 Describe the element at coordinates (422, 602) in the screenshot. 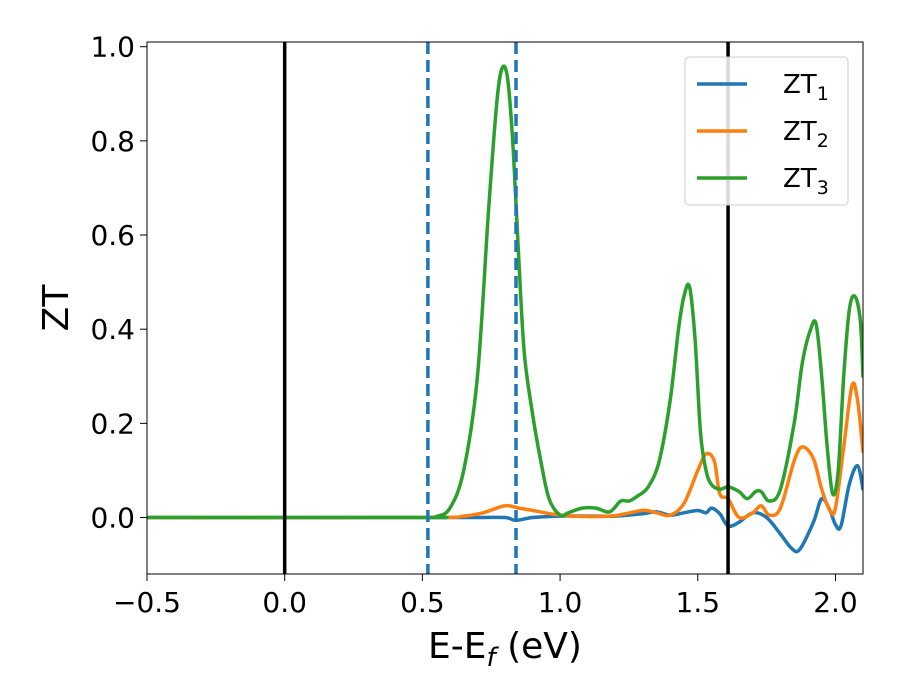

I see `x-tick-label: 0.5` at that location.